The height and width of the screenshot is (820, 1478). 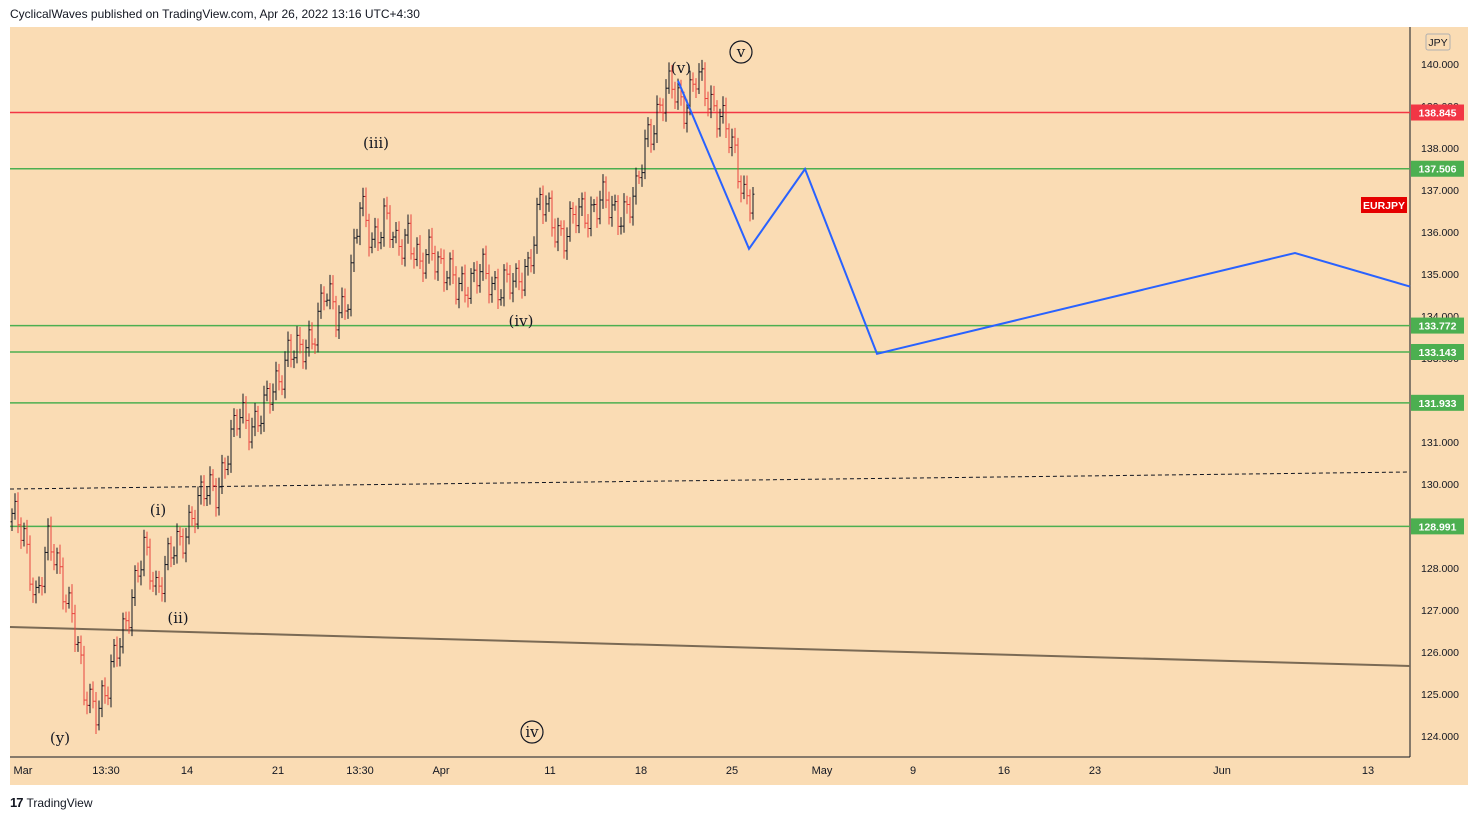 I want to click on currency-label: JPY, so click(x=1437, y=43).